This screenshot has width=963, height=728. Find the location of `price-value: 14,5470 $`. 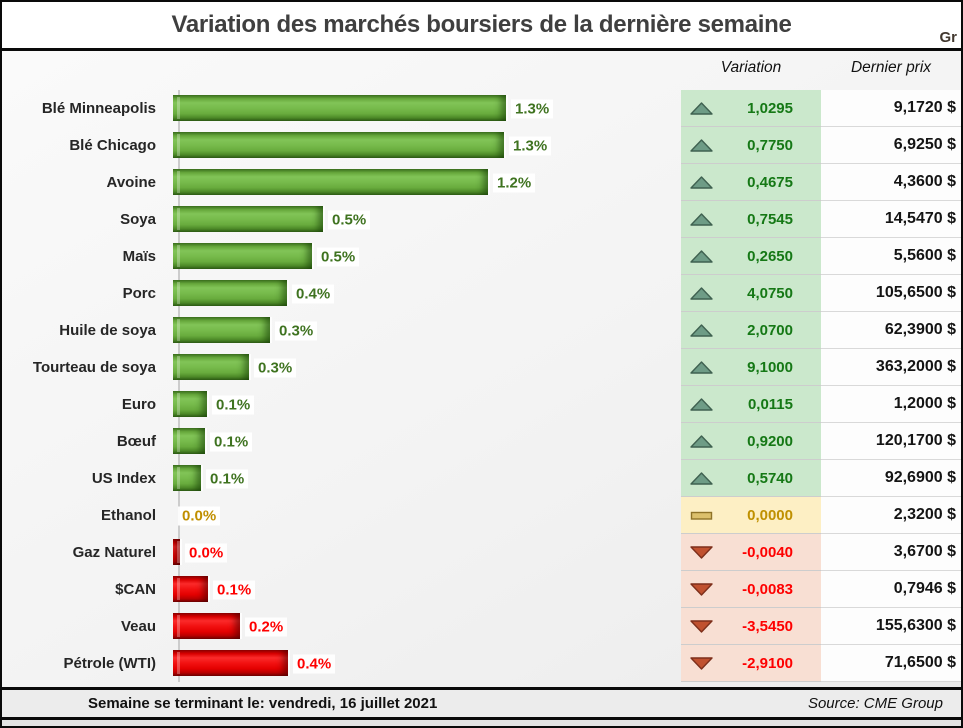

price-value: 14,5470 $ is located at coordinates (920, 218).